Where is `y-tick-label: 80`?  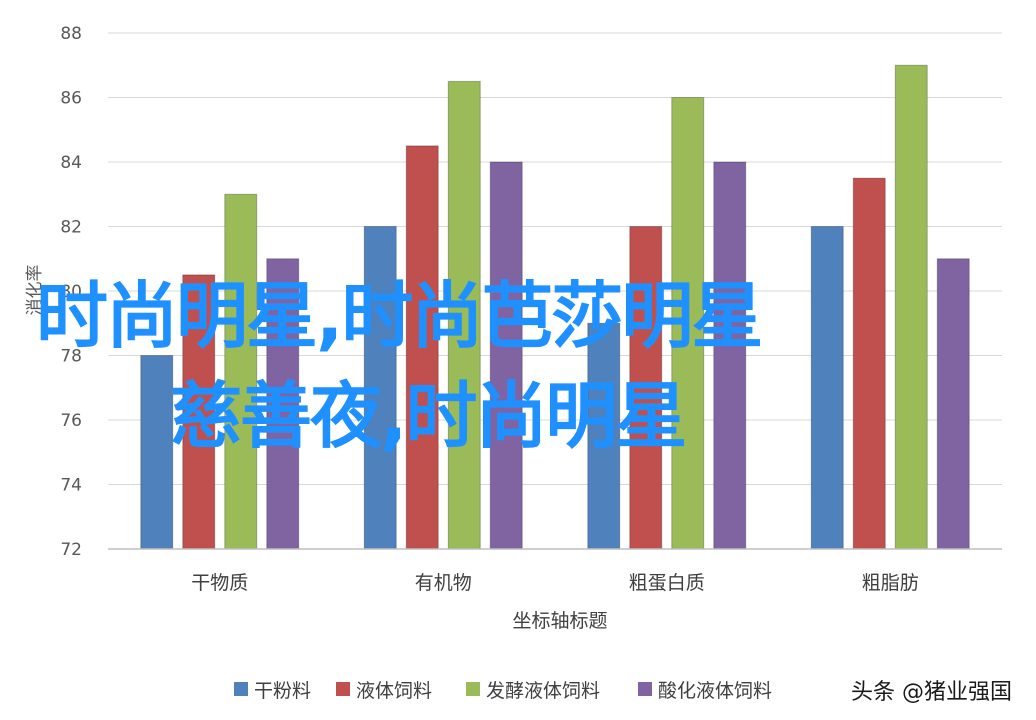 y-tick-label: 80 is located at coordinates (71, 292).